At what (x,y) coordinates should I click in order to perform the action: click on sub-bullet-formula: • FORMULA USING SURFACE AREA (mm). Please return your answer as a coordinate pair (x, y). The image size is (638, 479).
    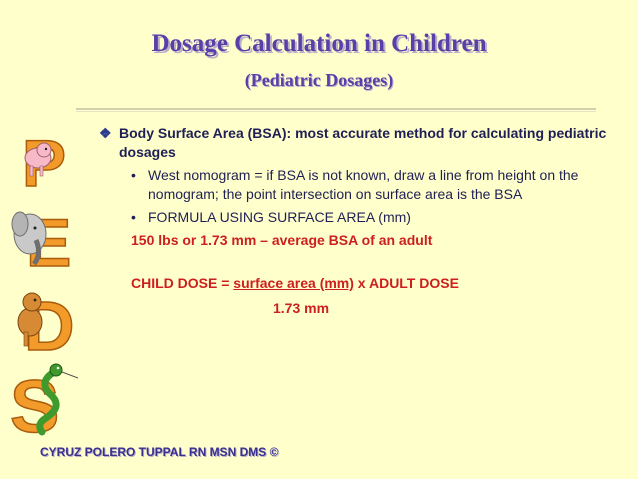
    Looking at the image, I should click on (359, 217).